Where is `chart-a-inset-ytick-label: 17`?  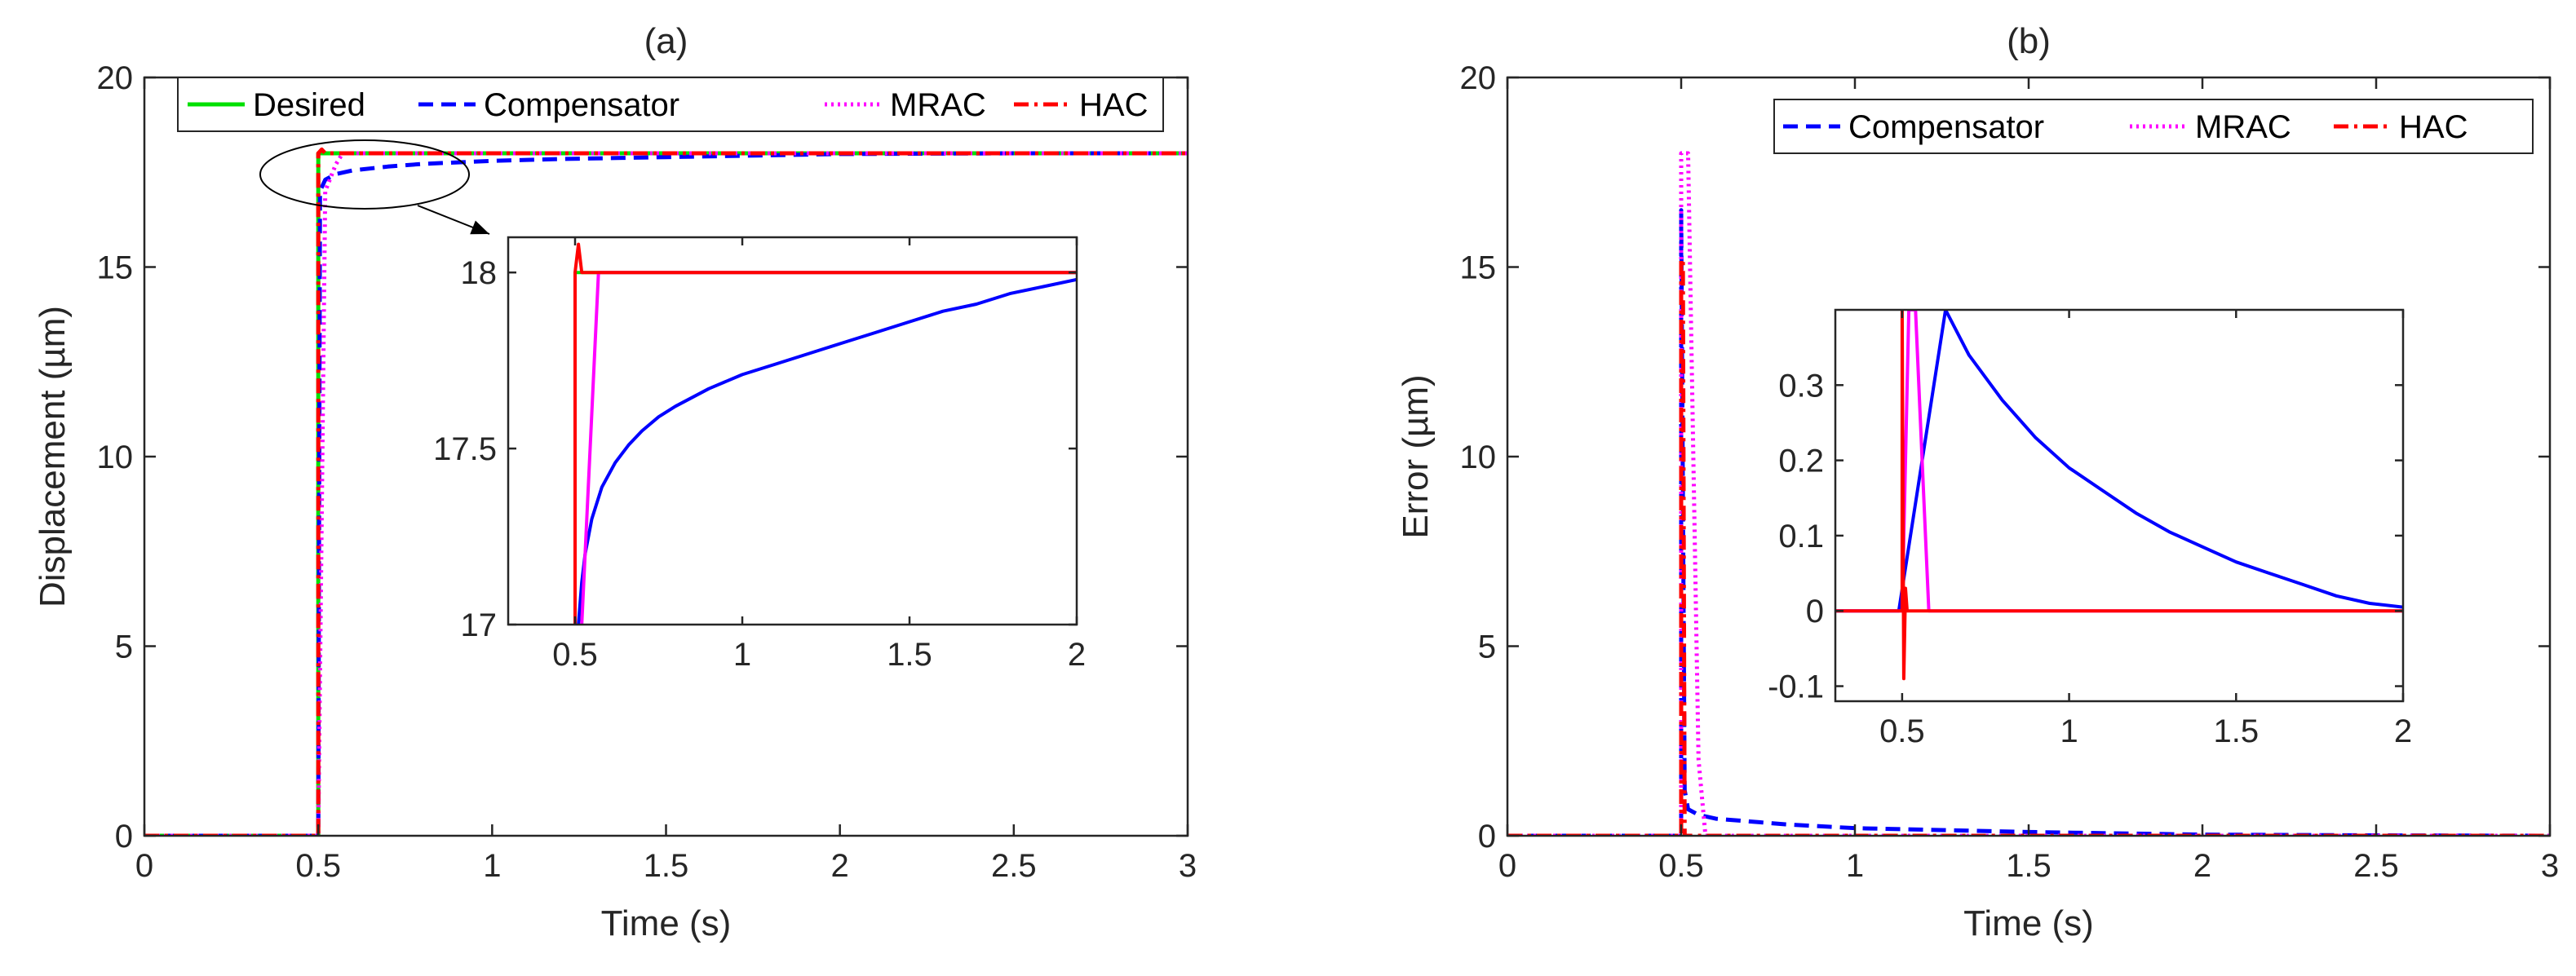
chart-a-inset-ytick-label: 17 is located at coordinates (479, 625).